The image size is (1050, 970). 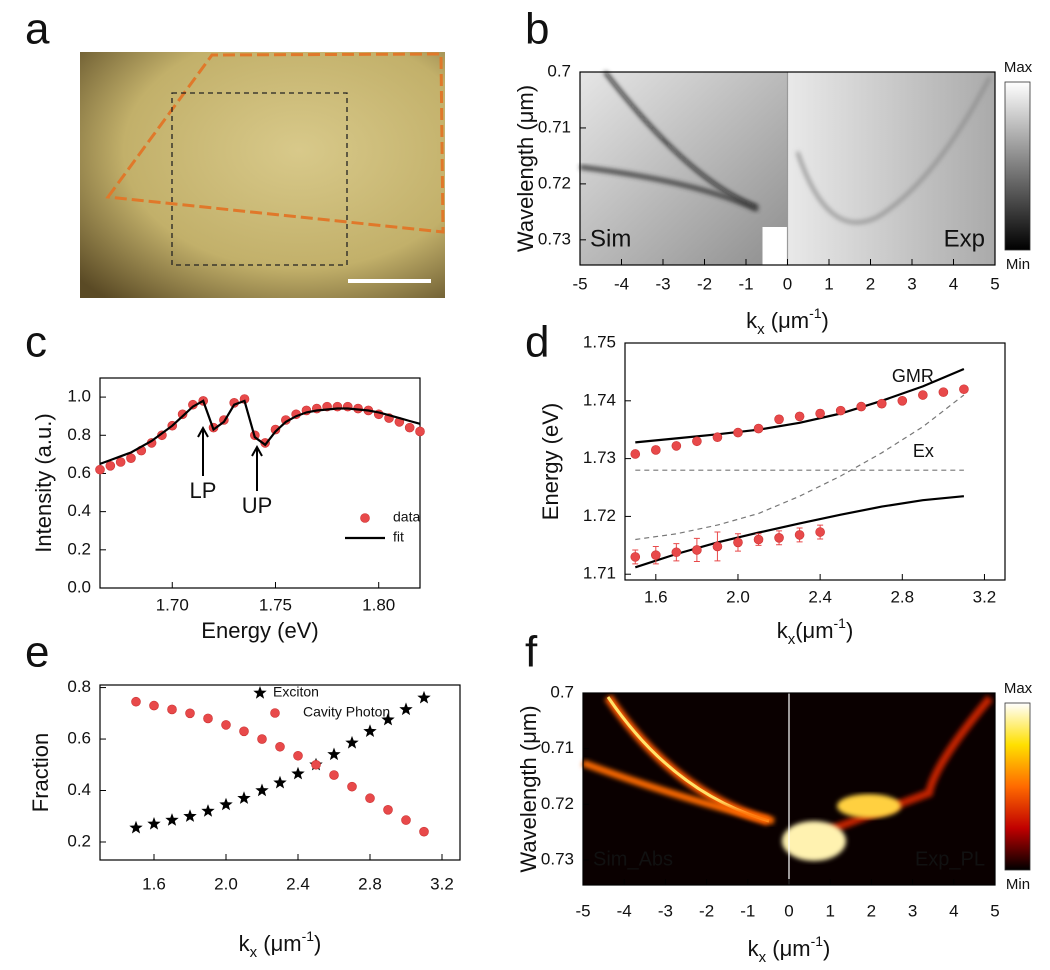 What do you see at coordinates (669, 188) in the screenshot?
I see `mode-line` at bounding box center [669, 188].